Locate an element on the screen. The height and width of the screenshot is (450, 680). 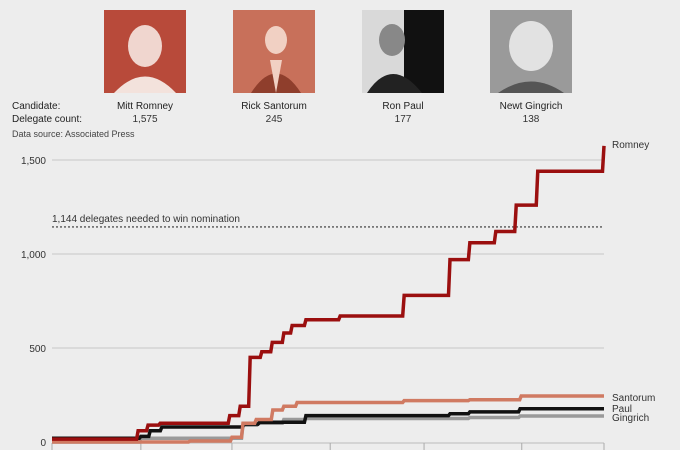
candidate-name: Ron Paul is located at coordinates (403, 106).